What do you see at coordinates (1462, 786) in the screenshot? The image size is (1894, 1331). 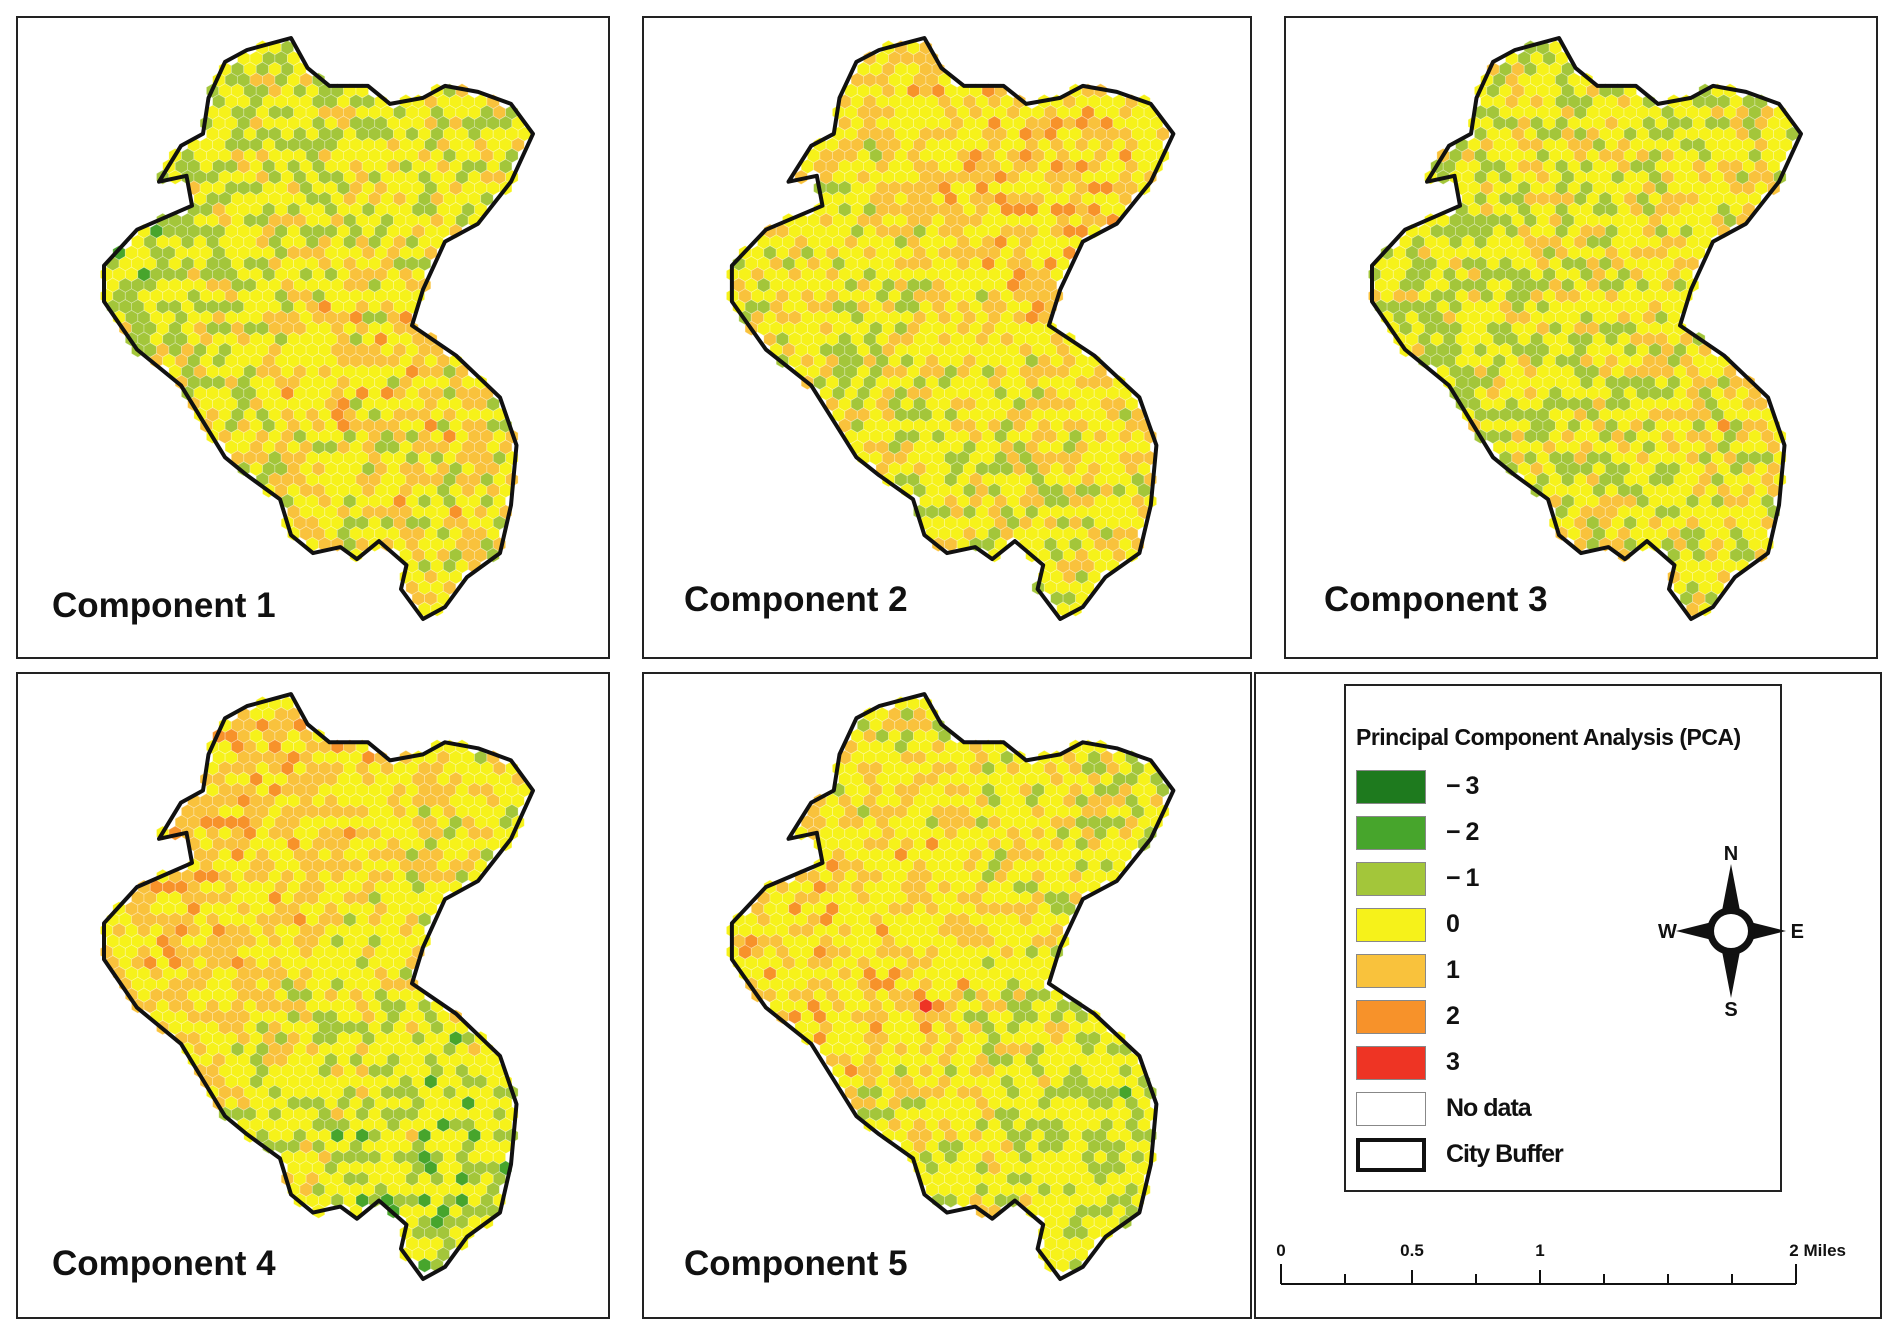 I see `legend-label: − 3` at bounding box center [1462, 786].